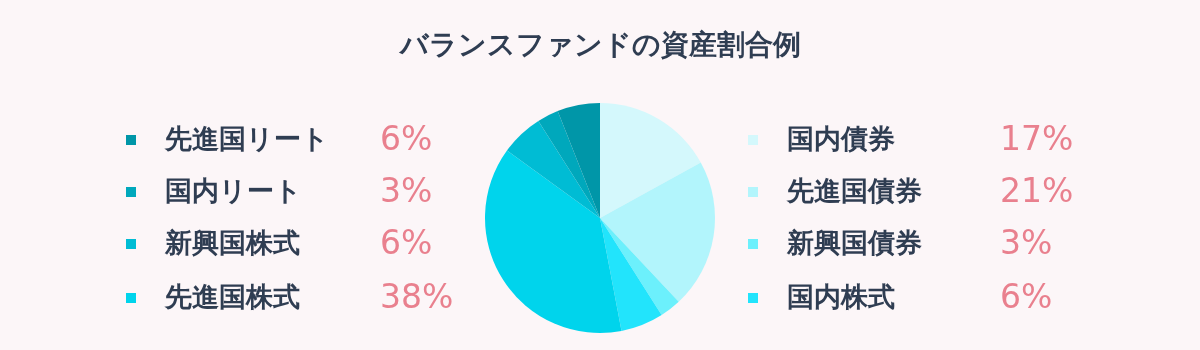 This screenshot has width=1200, height=350. Describe the element at coordinates (233, 190) in the screenshot. I see `legend-label: 国内リート` at that location.